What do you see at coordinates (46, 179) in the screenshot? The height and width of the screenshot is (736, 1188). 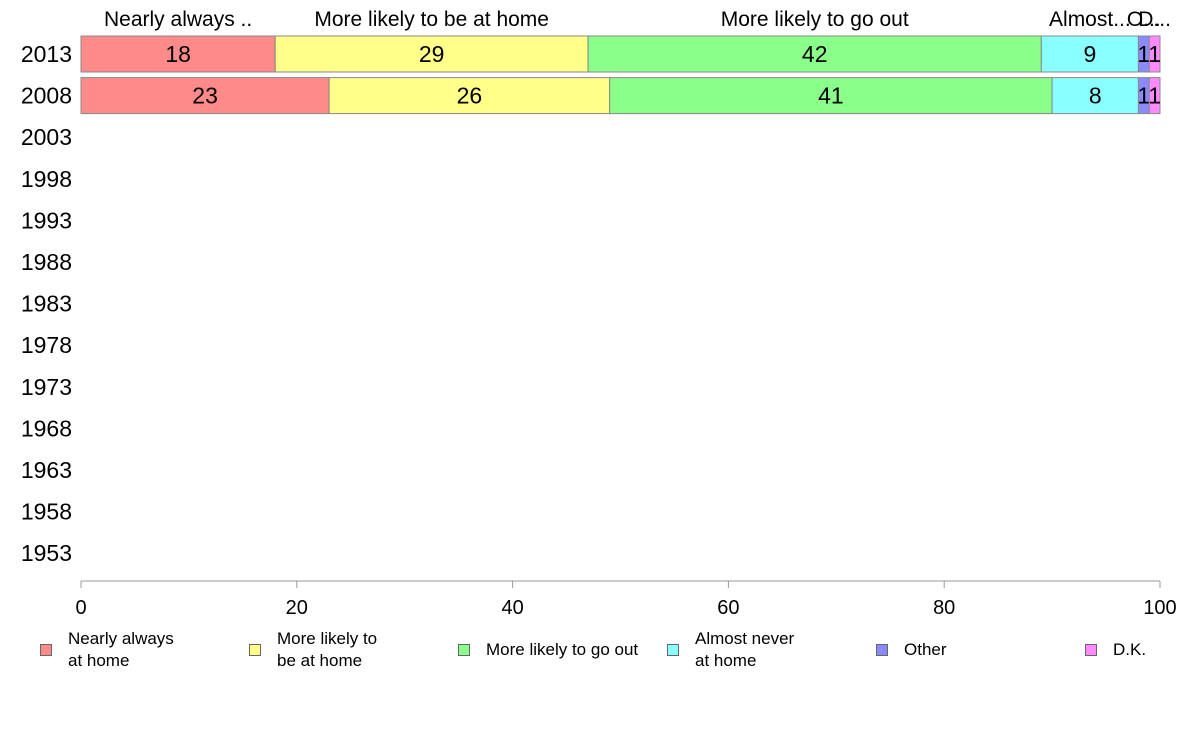 I see `year-label: 1998` at bounding box center [46, 179].